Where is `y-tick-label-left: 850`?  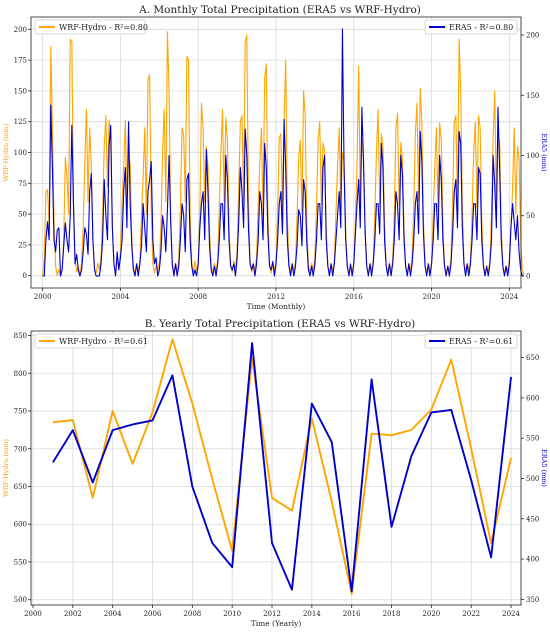
y-tick-label-left: 850 is located at coordinates (20, 336).